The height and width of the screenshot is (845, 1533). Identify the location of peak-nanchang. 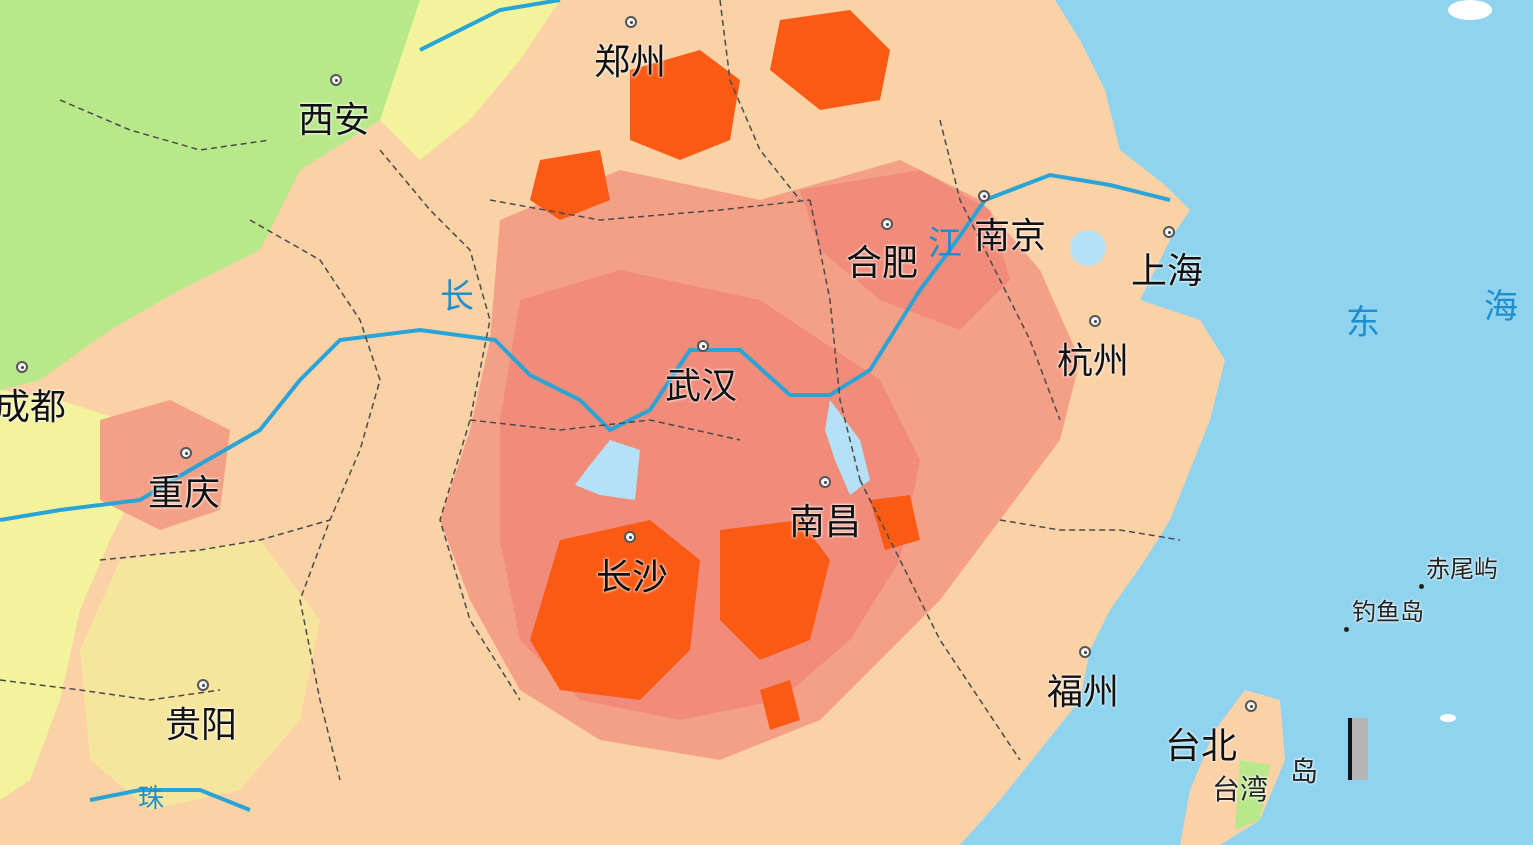
(775, 590).